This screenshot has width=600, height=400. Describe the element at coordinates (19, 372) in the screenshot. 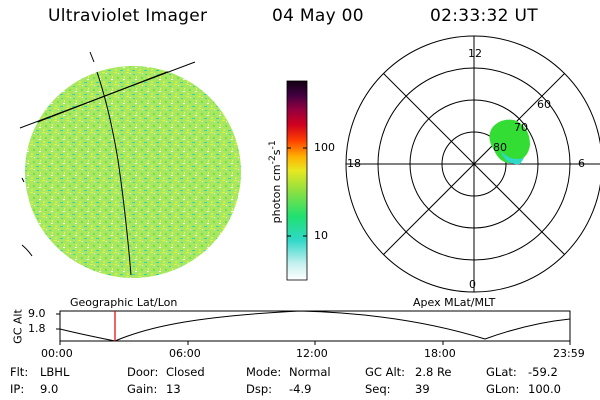

I see `info-flt-label: Flt:` at that location.